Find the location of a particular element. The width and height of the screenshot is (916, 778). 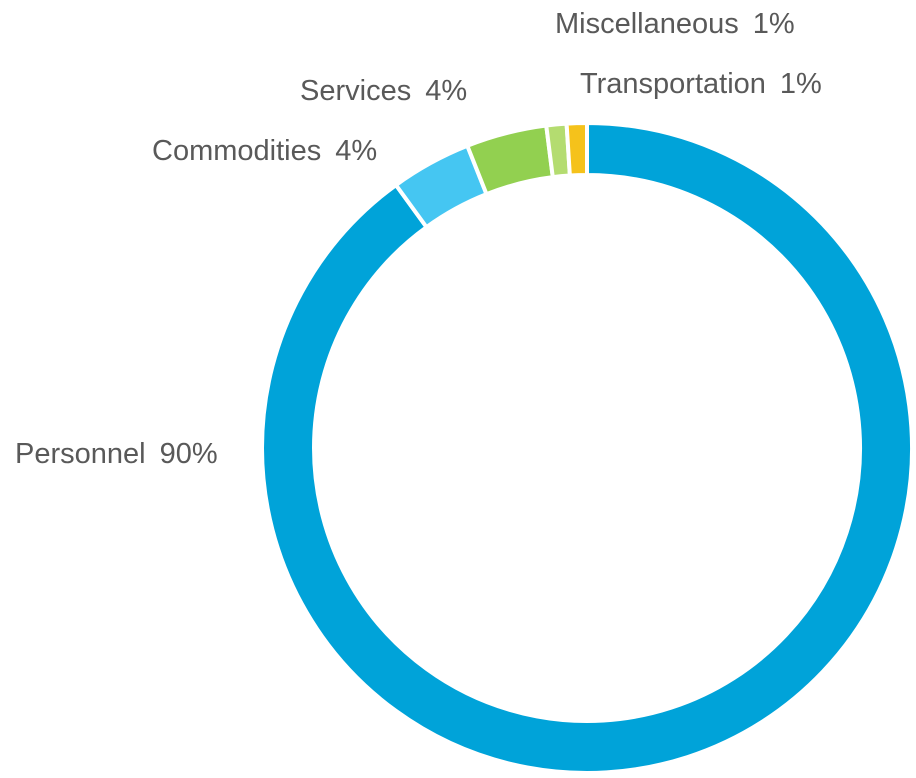

label-name: Commodities is located at coordinates (236, 151).